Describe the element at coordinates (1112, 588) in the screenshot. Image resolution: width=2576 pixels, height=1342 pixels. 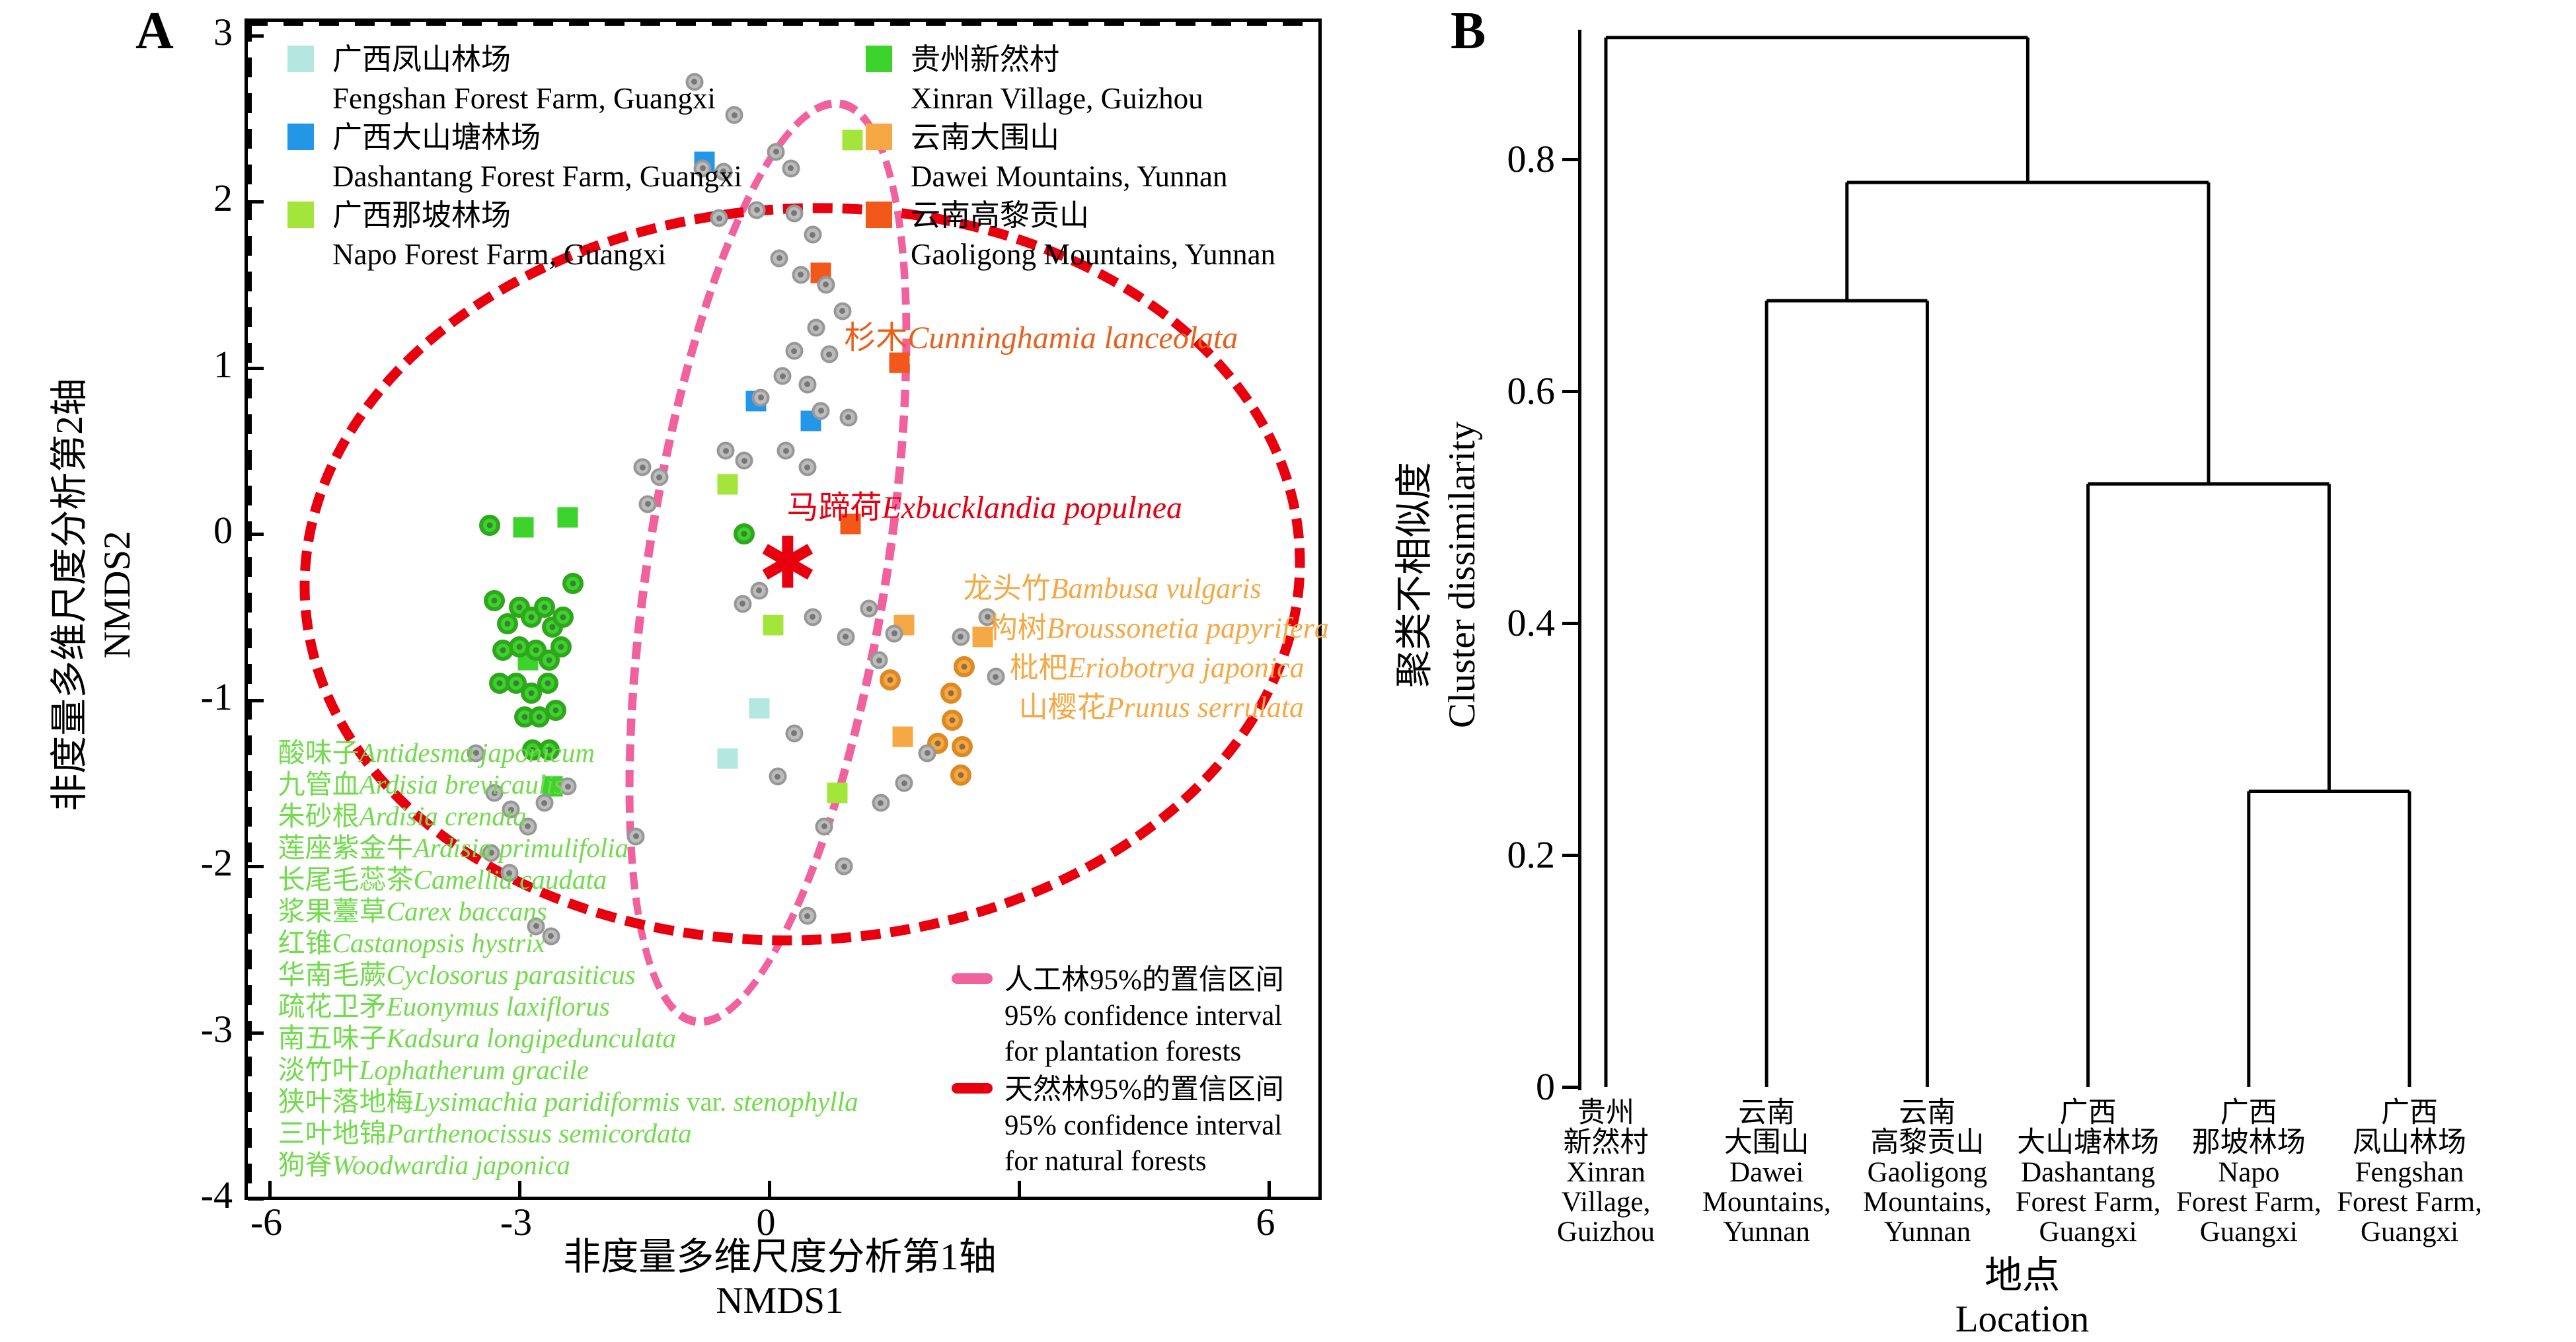
I see `plantation-species-item: 龙头竹Bambusa vulgaris` at that location.